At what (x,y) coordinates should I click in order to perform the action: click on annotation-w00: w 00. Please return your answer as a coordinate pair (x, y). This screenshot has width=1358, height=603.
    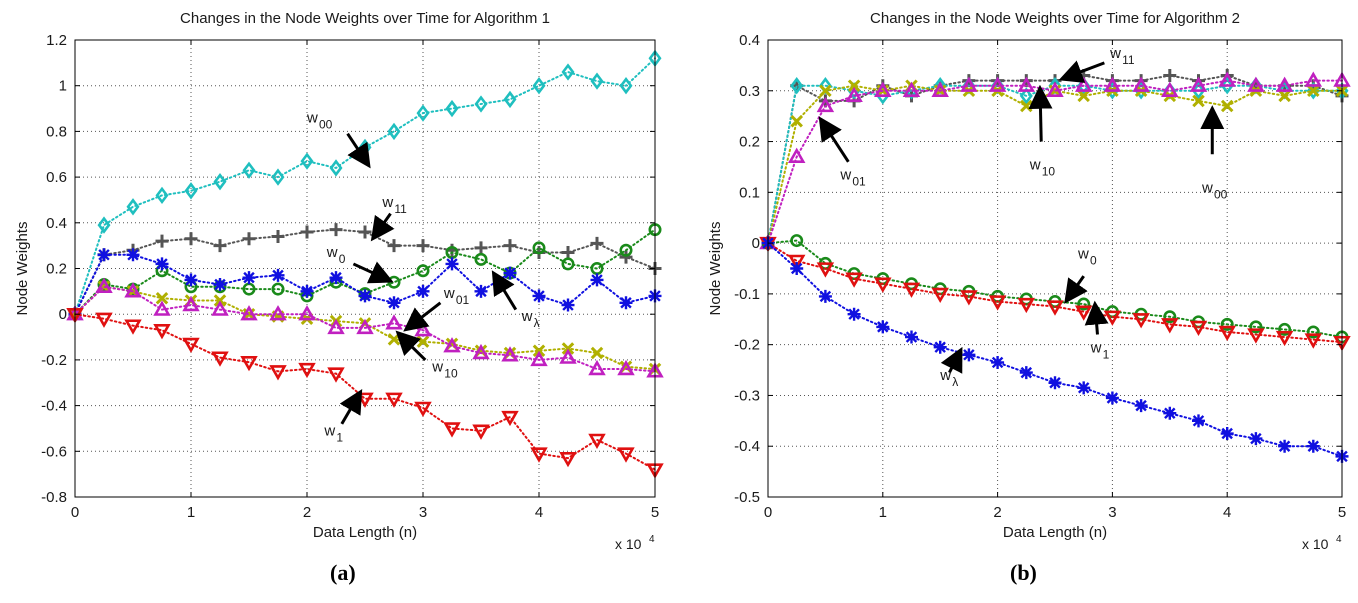
    Looking at the image, I should click on (338, 139).